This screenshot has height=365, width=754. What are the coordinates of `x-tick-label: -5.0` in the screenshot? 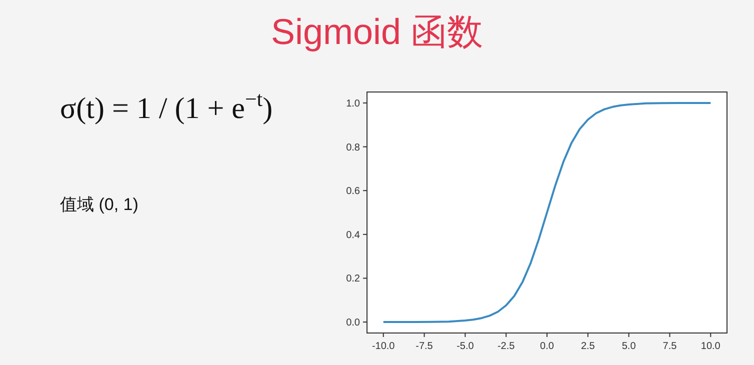 It's located at (465, 346).